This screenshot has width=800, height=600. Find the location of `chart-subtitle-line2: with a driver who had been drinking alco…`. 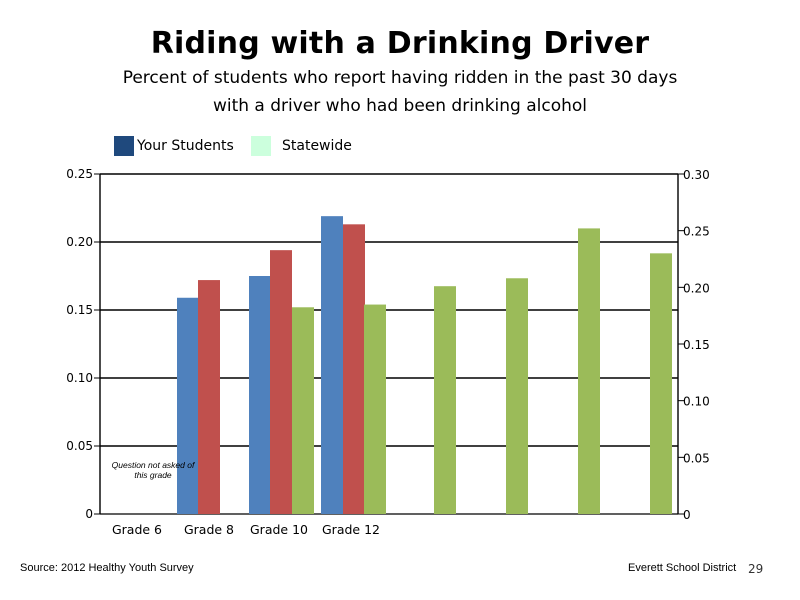

chart-subtitle-line2: with a driver who had been drinking alco… is located at coordinates (400, 106).